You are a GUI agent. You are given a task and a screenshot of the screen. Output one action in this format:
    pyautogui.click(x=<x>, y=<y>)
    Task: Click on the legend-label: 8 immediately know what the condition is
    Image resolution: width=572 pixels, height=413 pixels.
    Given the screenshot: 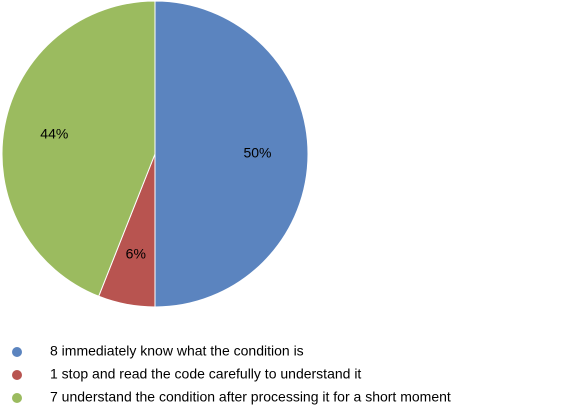 What is the action you would take?
    pyautogui.click(x=177, y=351)
    